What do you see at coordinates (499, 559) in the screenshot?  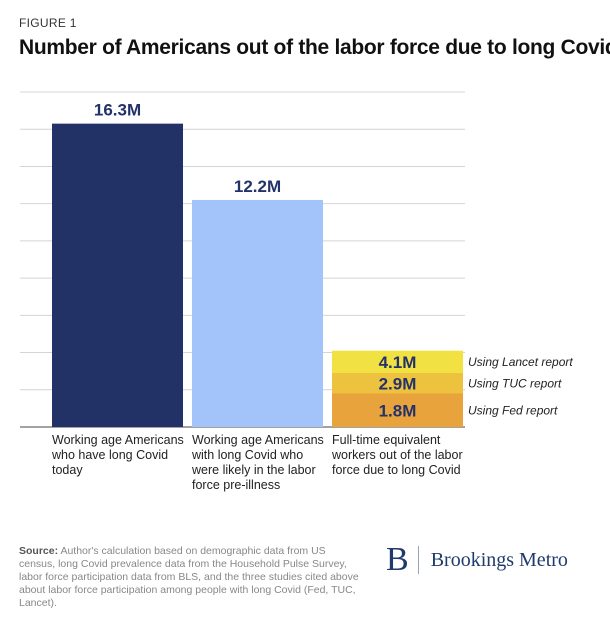 I see `logo-name: Brookings Metro` at bounding box center [499, 559].